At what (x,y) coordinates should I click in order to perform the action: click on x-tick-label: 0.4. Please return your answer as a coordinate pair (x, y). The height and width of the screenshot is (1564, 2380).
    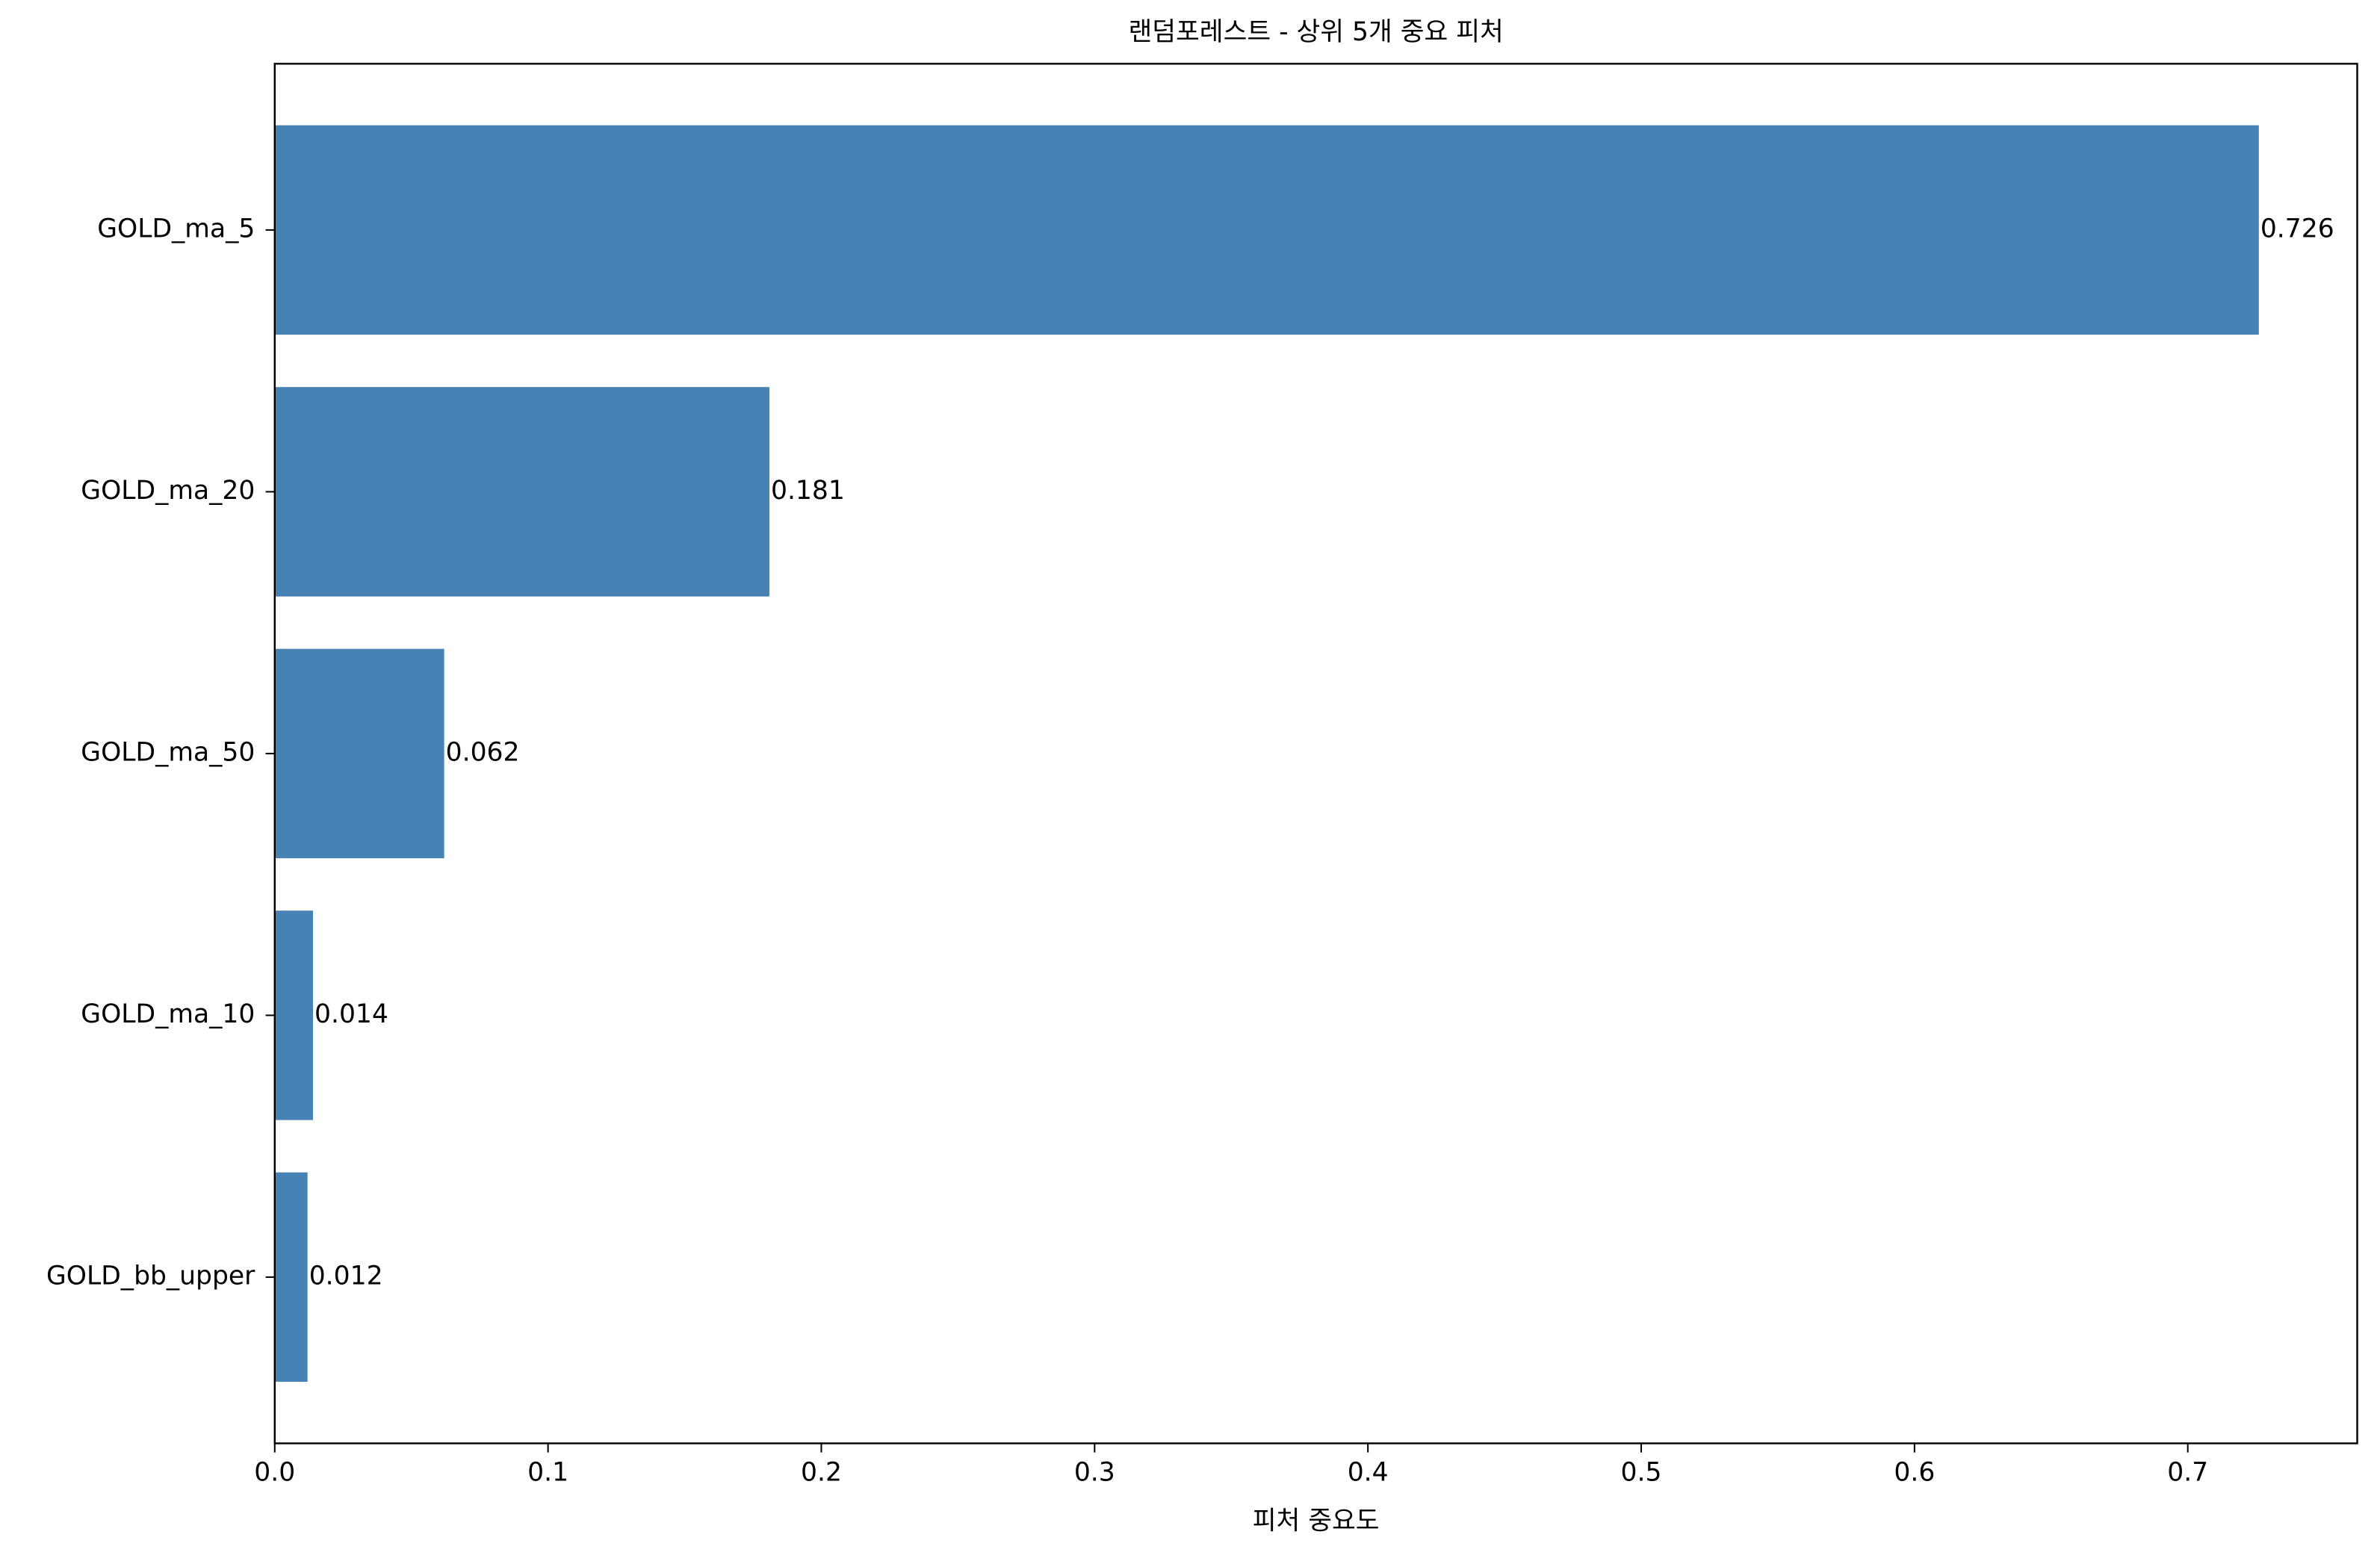
    Looking at the image, I should click on (1368, 1473).